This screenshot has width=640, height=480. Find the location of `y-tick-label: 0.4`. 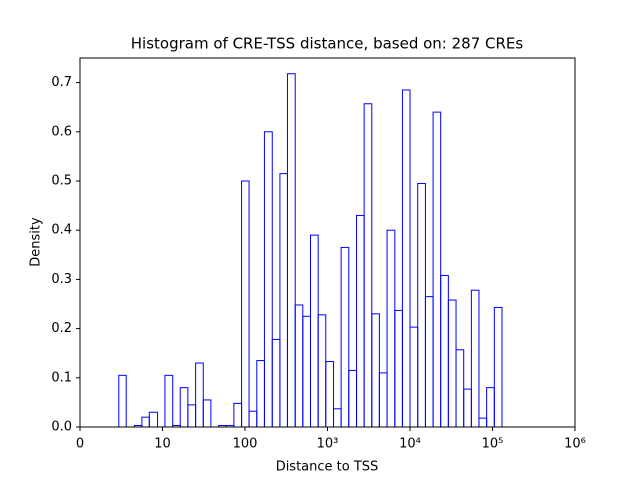

y-tick-label: 0.4 is located at coordinates (61, 230).